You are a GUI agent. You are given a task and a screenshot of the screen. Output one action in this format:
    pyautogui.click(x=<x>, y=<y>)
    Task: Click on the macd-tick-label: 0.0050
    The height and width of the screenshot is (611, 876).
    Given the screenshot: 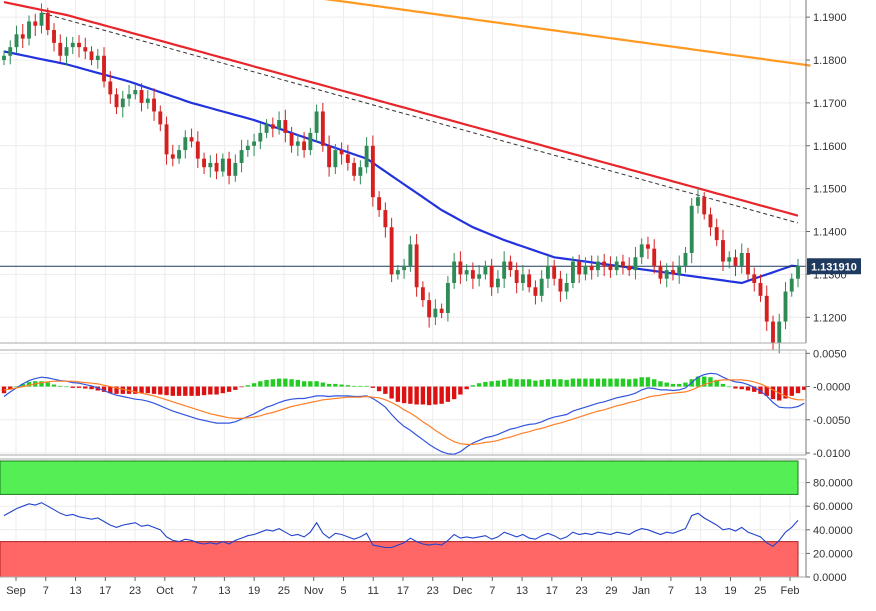 What is the action you would take?
    pyautogui.click(x=830, y=354)
    